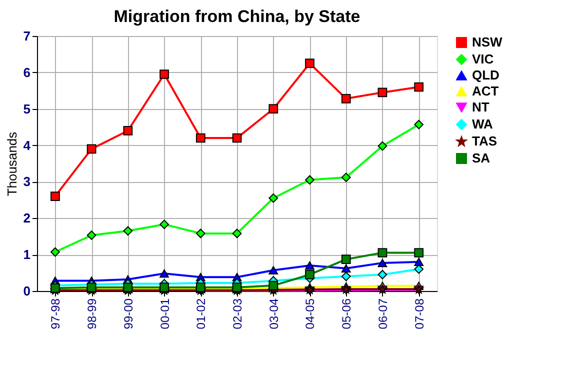 Image resolution: width=563 pixels, height=365 pixels. I want to click on legend-label: VIC, so click(483, 59).